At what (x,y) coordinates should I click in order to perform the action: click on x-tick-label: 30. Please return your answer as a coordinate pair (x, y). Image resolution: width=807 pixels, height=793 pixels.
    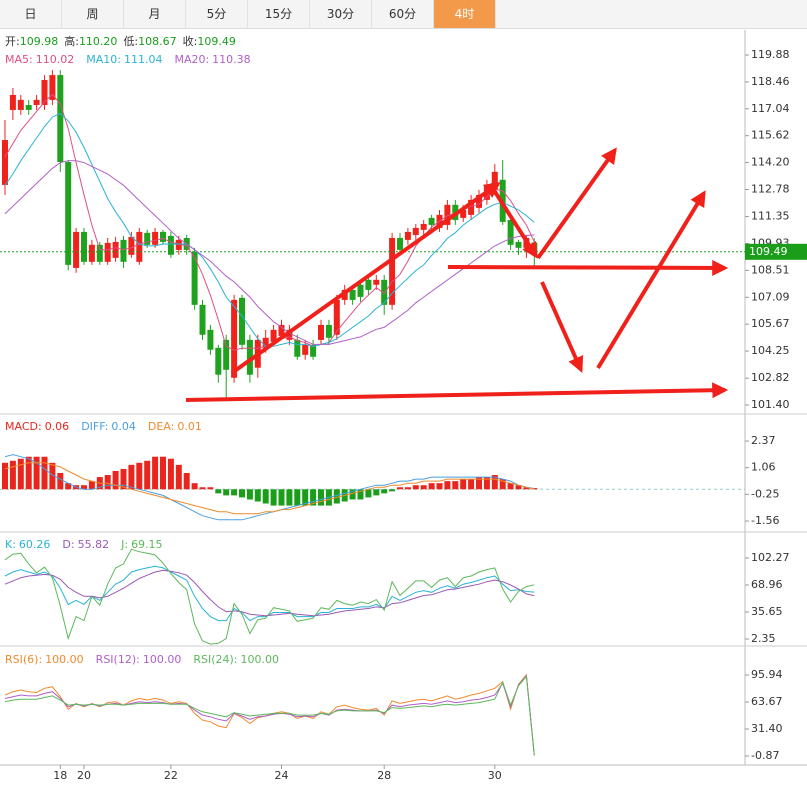
    Looking at the image, I should click on (495, 775).